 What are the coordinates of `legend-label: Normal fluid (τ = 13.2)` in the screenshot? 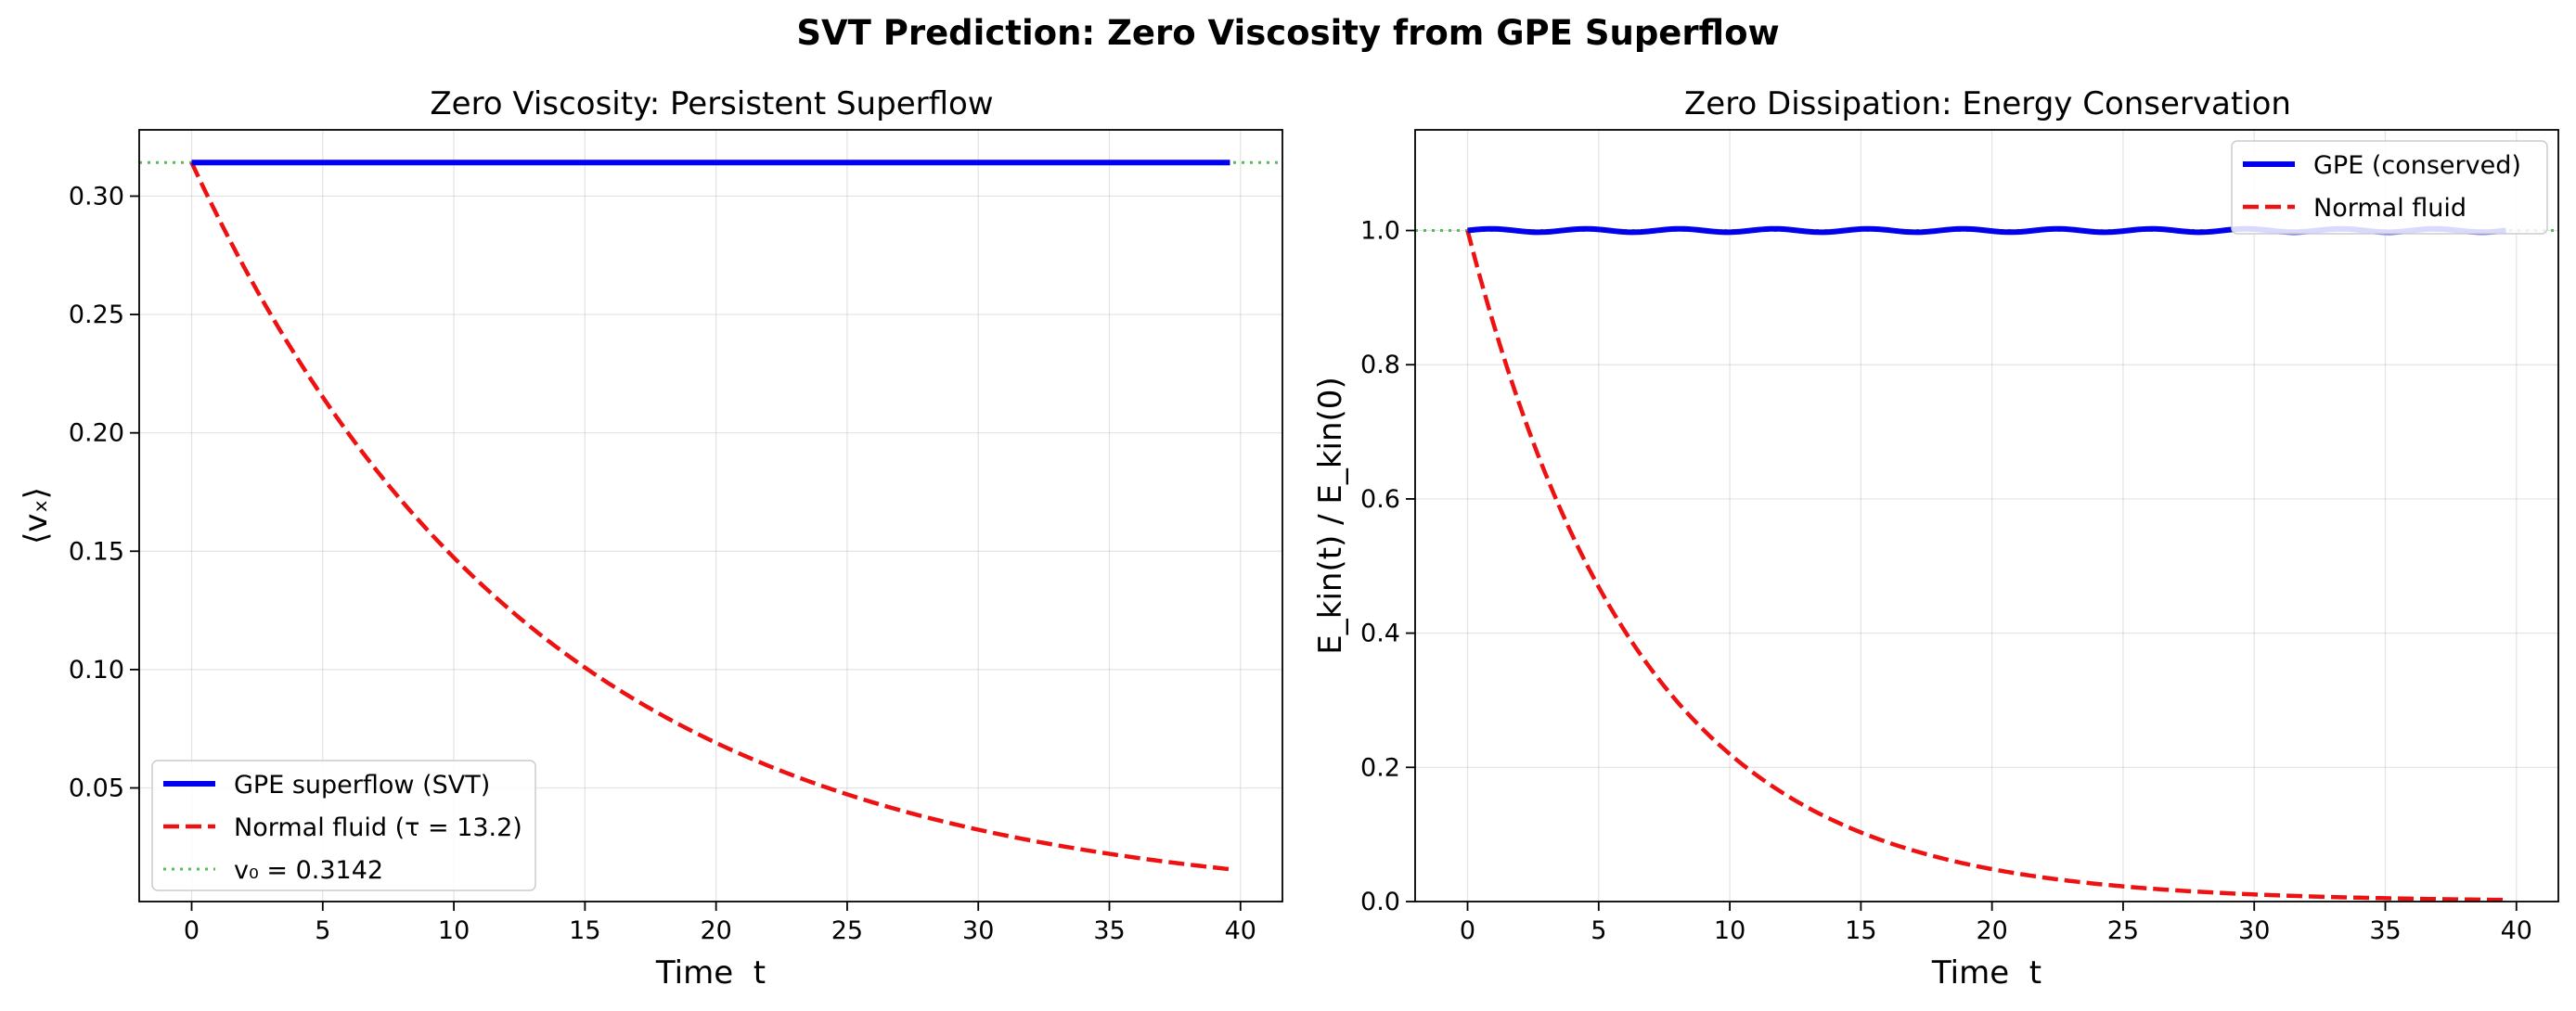 It's located at (378, 827).